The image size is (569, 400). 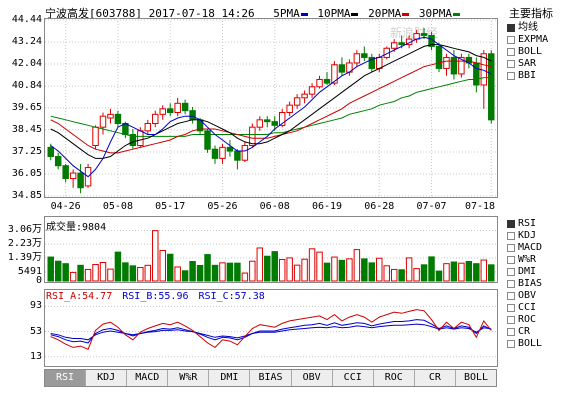 What do you see at coordinates (431, 206) in the screenshot?
I see `main-x-tick-label: 07-07` at bounding box center [431, 206].